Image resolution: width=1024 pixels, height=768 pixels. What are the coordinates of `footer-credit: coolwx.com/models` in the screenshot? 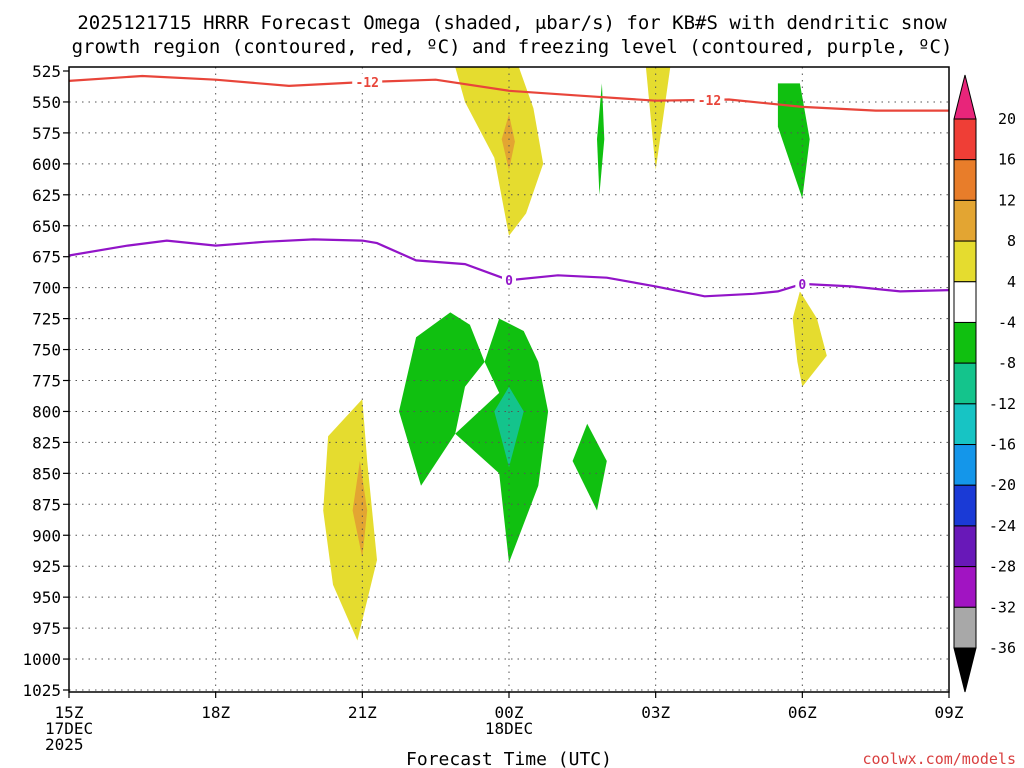 It's located at (939, 759).